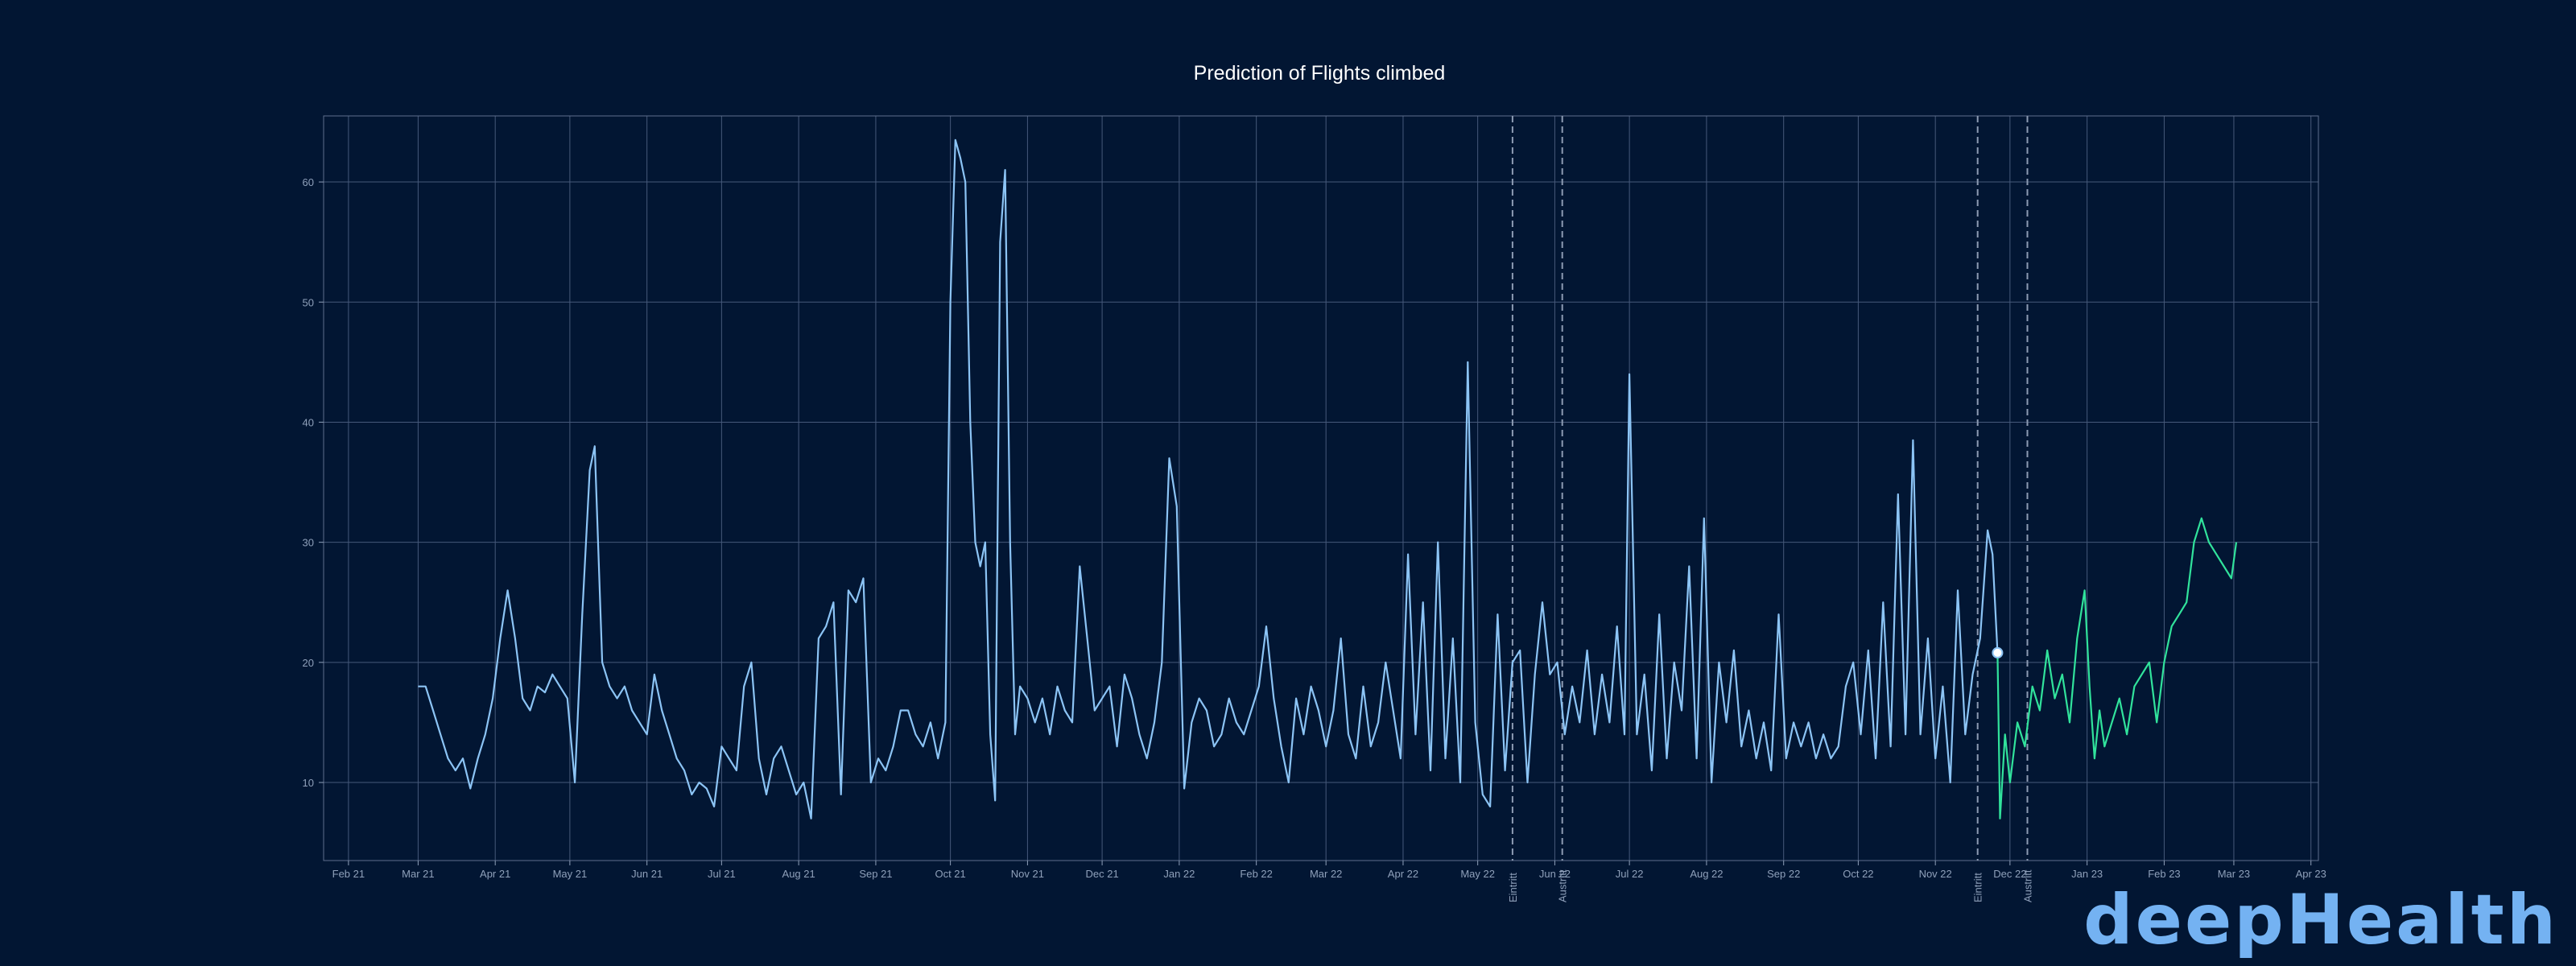  I want to click on x-tick-label: Dec 22, so click(2010, 874).